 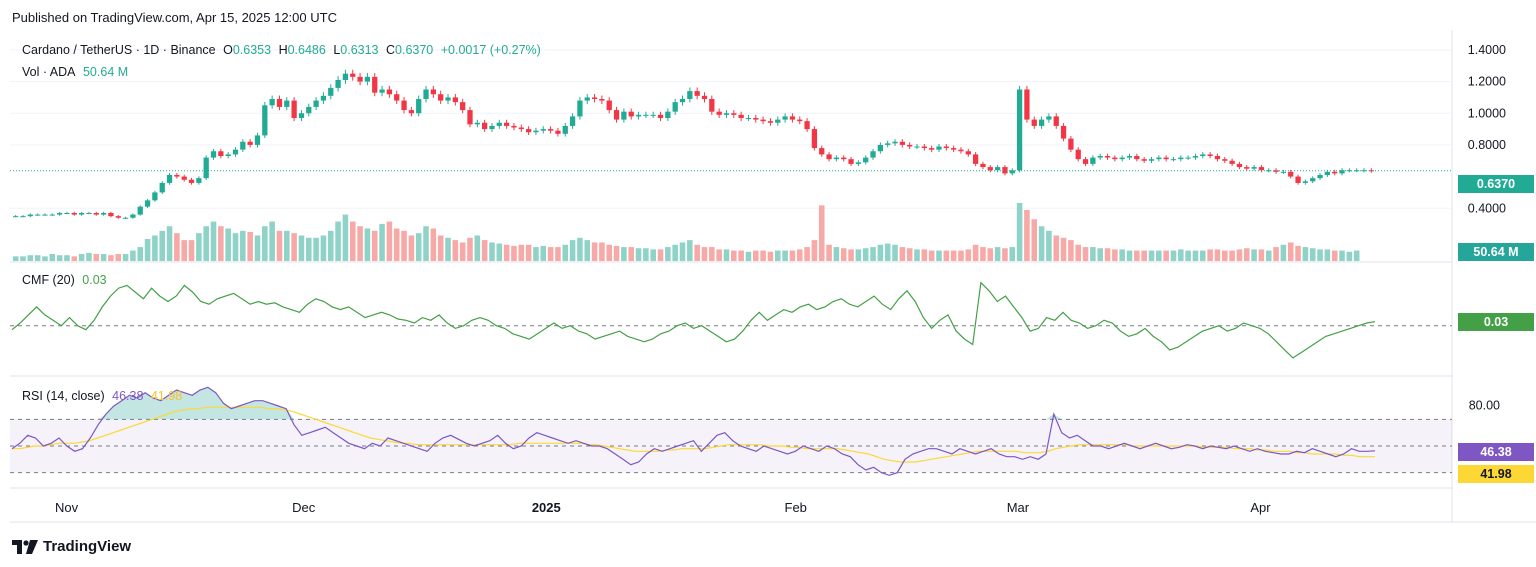 What do you see at coordinates (1496, 252) in the screenshot?
I see `last-volume-label: 50.64 M` at bounding box center [1496, 252].